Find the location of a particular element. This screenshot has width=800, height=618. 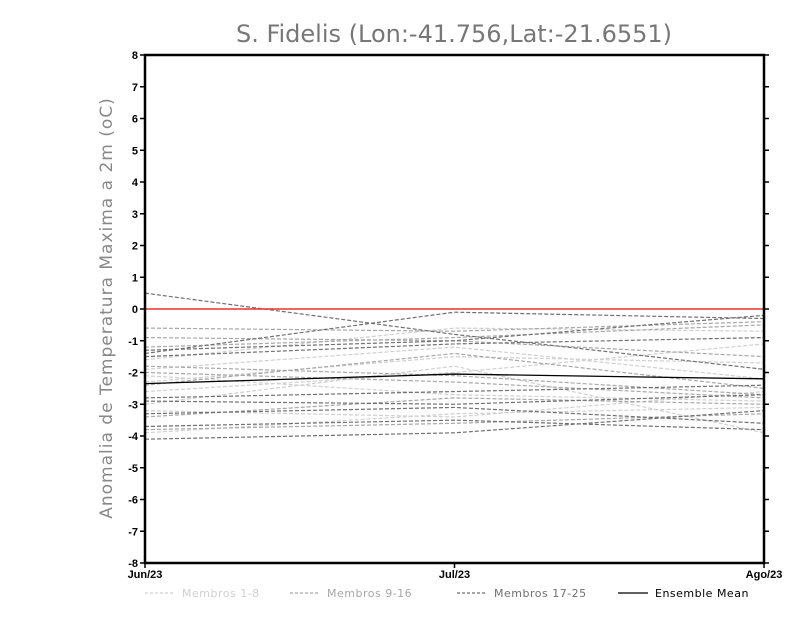

y-tick-label: 7 is located at coordinates (135, 88).